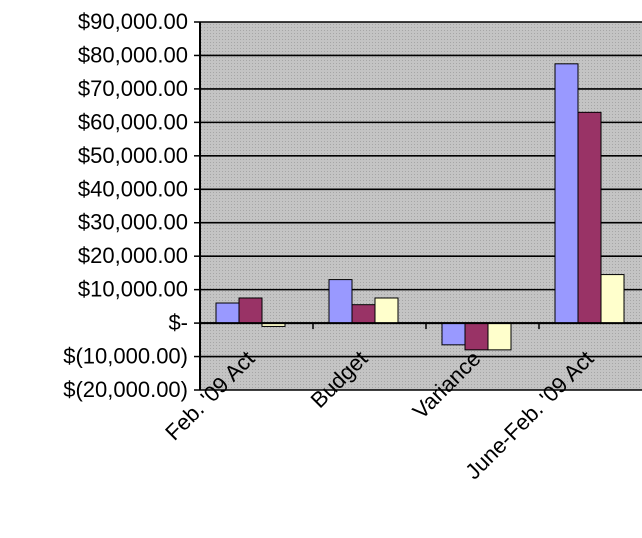 This screenshot has width=642, height=538. Describe the element at coordinates (178, 322) in the screenshot. I see `y-tick-label: $-` at that location.